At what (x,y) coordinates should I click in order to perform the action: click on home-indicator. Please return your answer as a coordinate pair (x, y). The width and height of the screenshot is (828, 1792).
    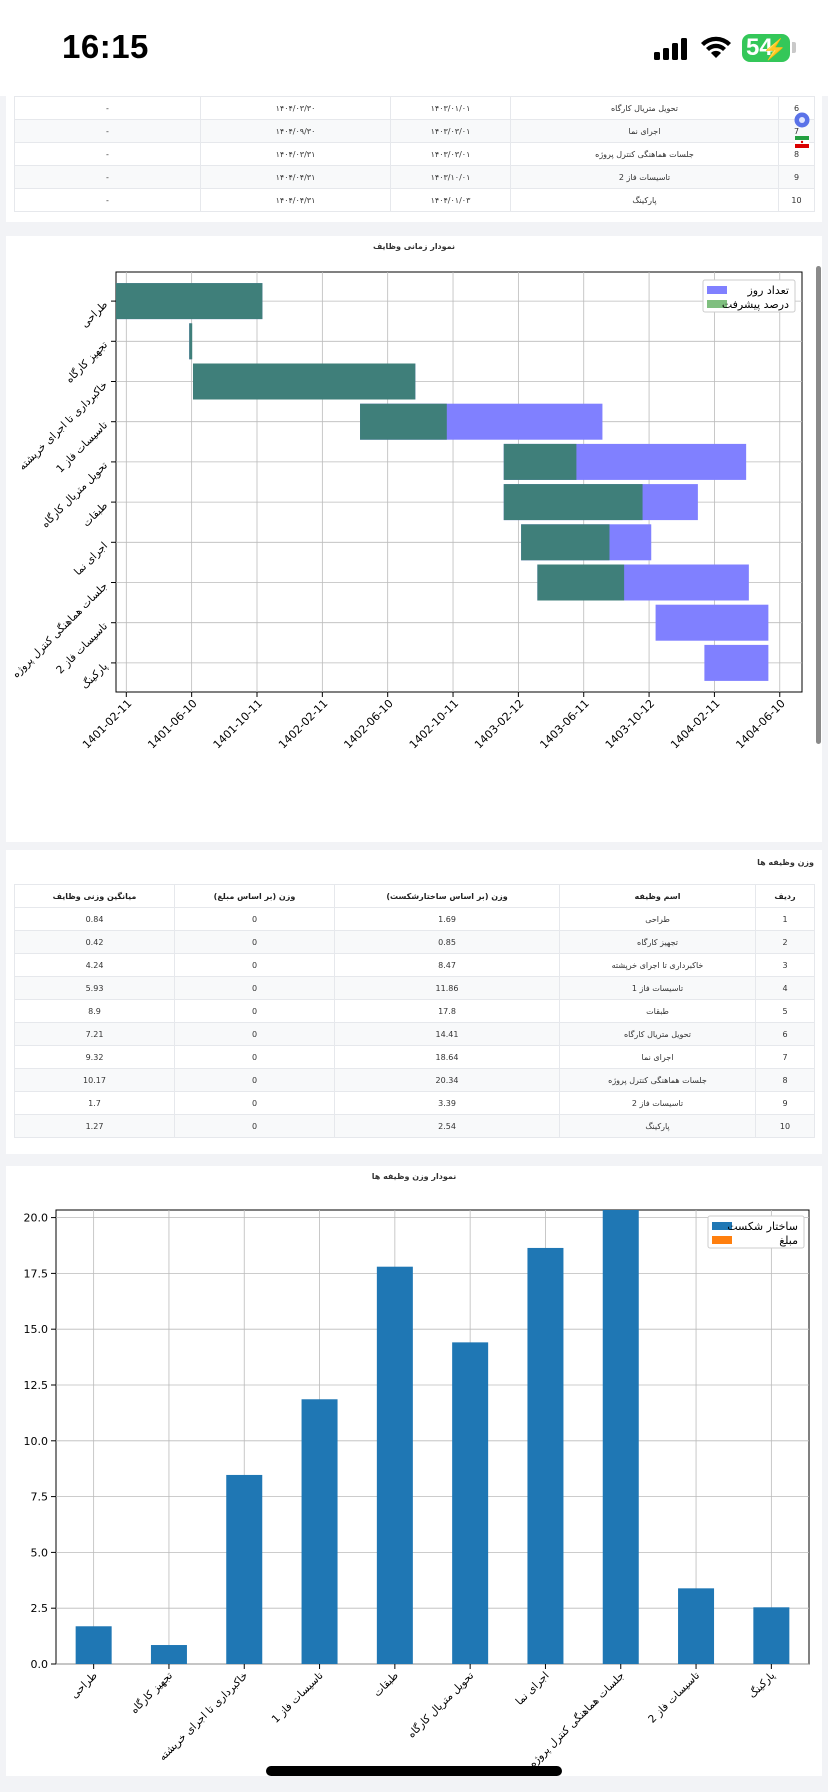
    Looking at the image, I should click on (414, 1771).